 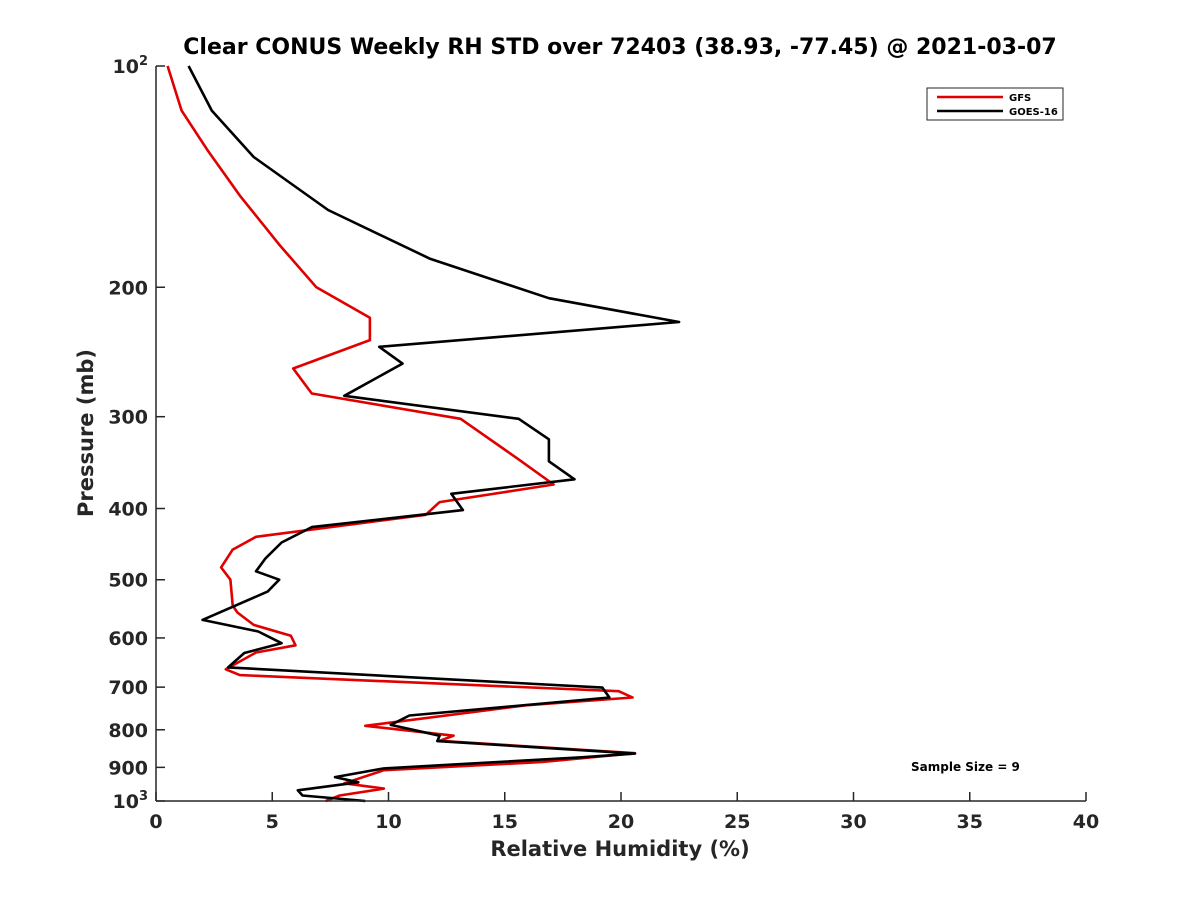 What do you see at coordinates (128, 768) in the screenshot?
I see `y-tick-label: 900` at bounding box center [128, 768].